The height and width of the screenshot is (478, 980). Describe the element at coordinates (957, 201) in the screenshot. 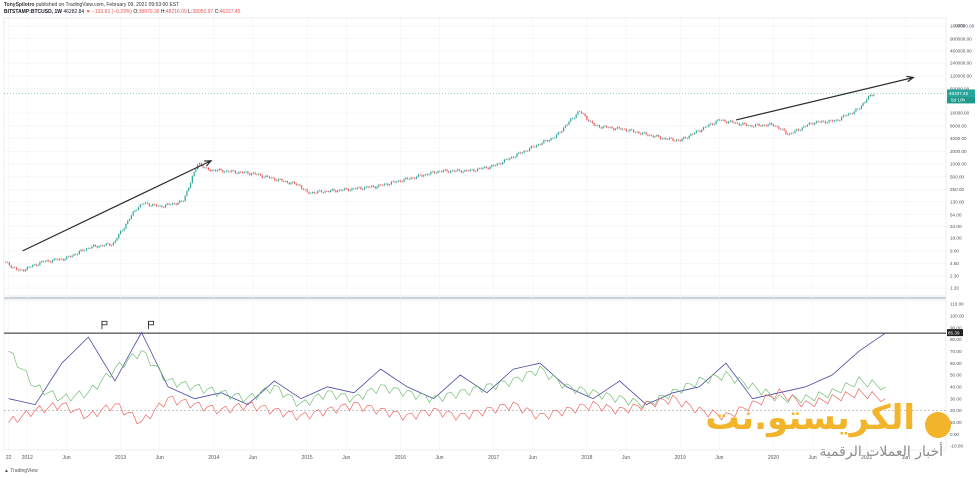

I see `price-tick-label: 130.00` at that location.